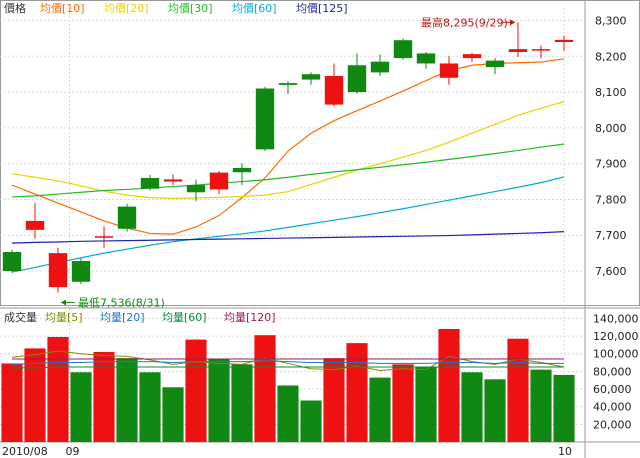 This screenshot has width=640, height=458. What do you see at coordinates (25, 451) in the screenshot?
I see `x-axis-label: 2010/08` at bounding box center [25, 451].